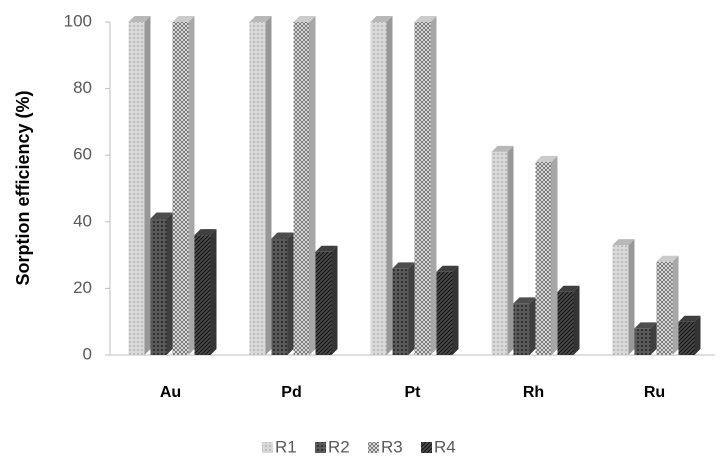 Image resolution: width=721 pixels, height=459 pixels. I want to click on y-tick-label: 60, so click(82, 154).